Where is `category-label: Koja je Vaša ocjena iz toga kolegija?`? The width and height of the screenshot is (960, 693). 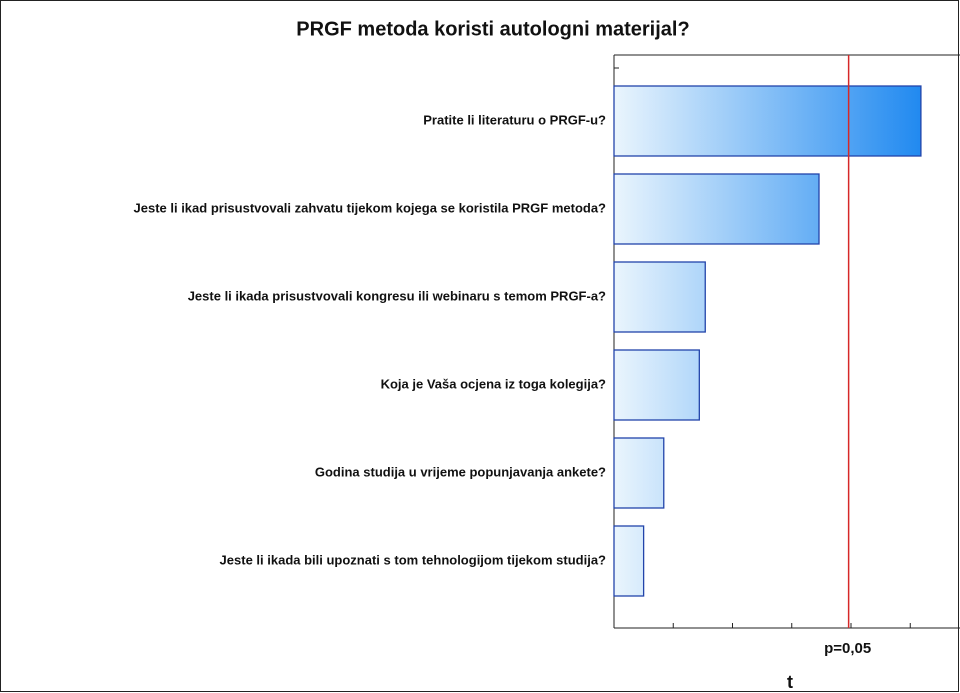 category-label: Koja je Vaša ocjena iz toga kolegija? is located at coordinates (493, 383).